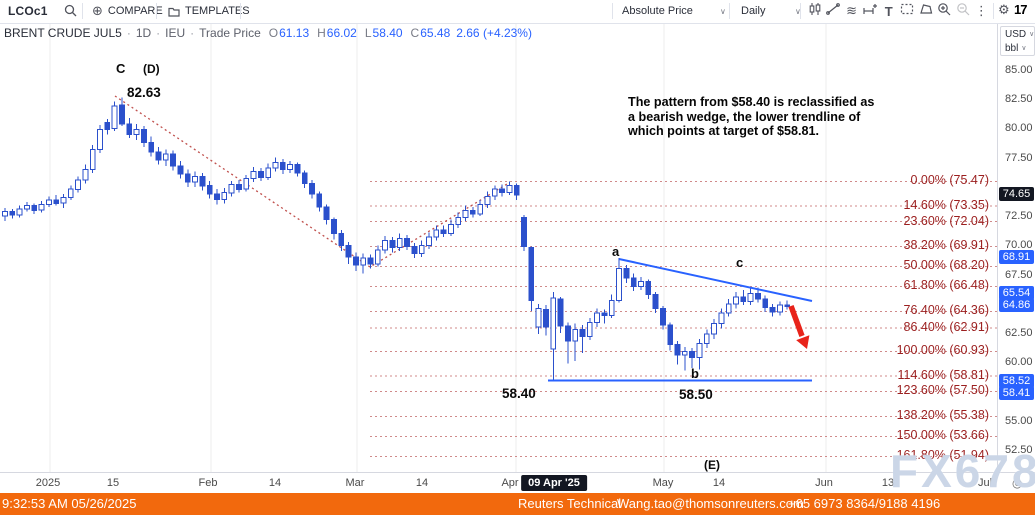 The height and width of the screenshot is (515, 1035). What do you see at coordinates (771, 11) in the screenshot?
I see `interval-dropdown: Daily ∨` at bounding box center [771, 11].